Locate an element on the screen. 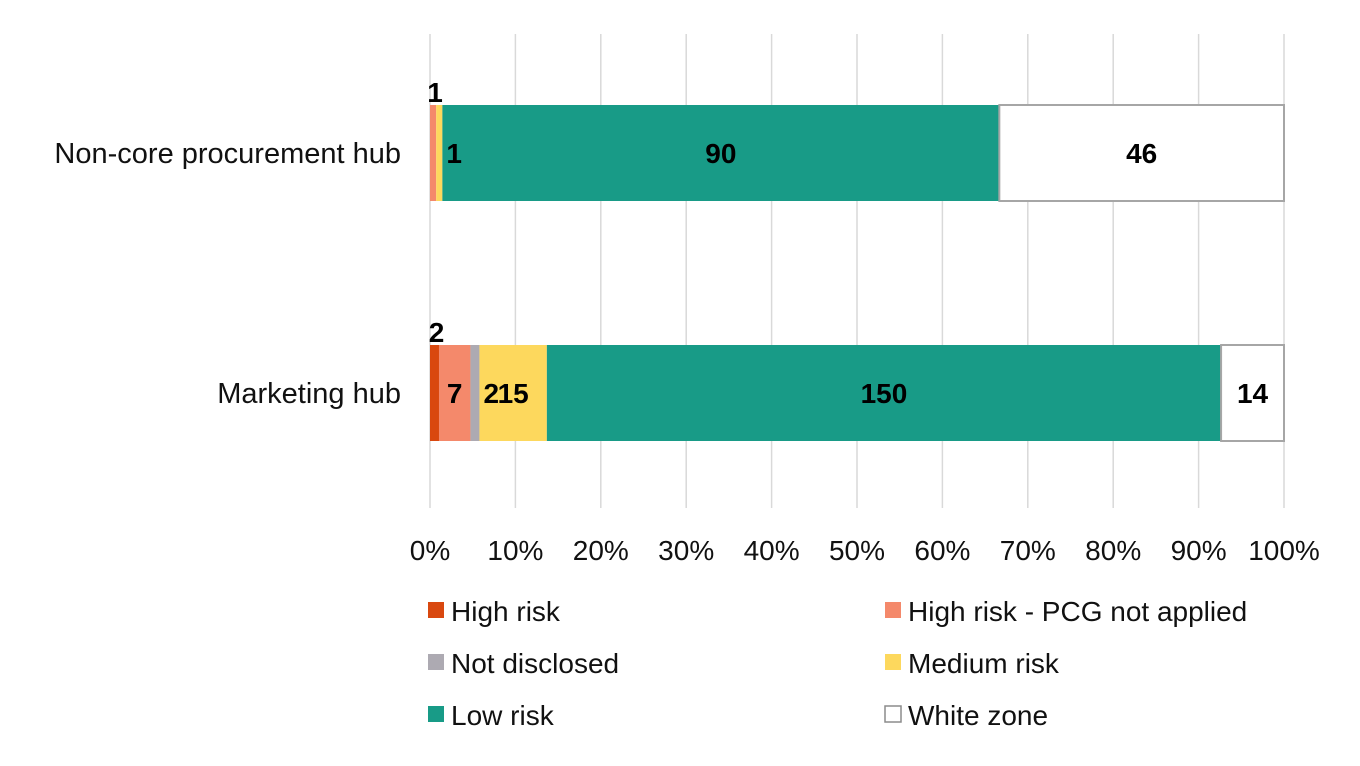 The height and width of the screenshot is (766, 1360). category-label: Non-core procurement hub is located at coordinates (227, 154).